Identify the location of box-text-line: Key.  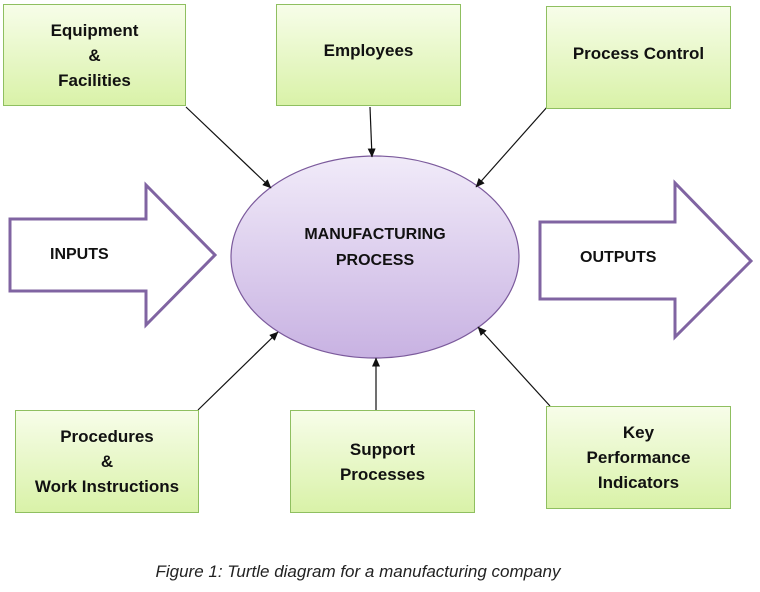
(638, 432).